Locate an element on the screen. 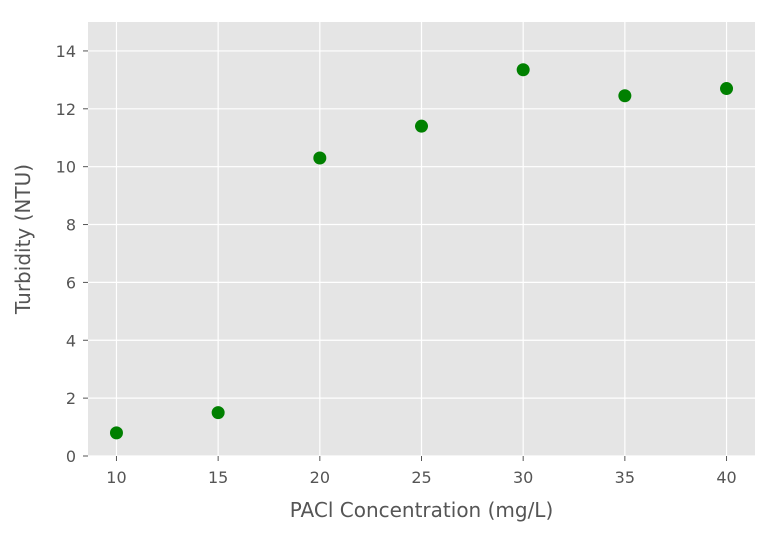 This screenshot has height=543, width=770. y-tick-label: 6 is located at coordinates (71, 282).